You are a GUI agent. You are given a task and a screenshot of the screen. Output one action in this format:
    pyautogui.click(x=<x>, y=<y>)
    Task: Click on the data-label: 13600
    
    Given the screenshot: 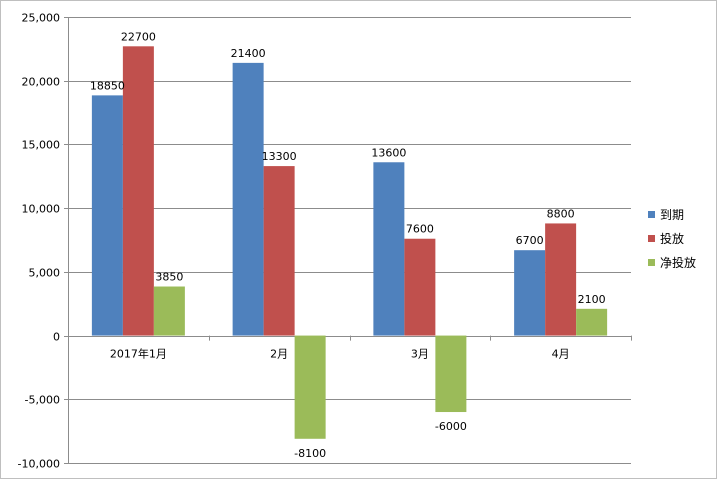 What is the action you would take?
    pyautogui.click(x=388, y=152)
    